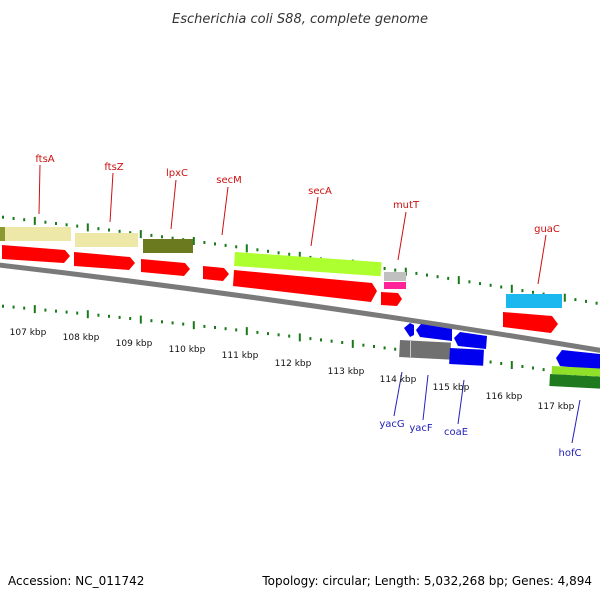 This screenshot has height=600, width=600. What do you see at coordinates (406, 205) in the screenshot?
I see `gene-label-mutt: mutT` at bounding box center [406, 205].